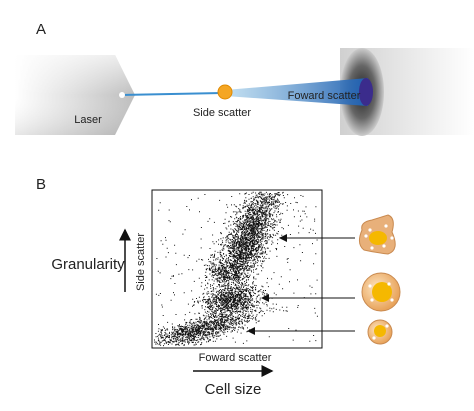 The width and height of the screenshot is (474, 411). Describe the element at coordinates (88, 120) in the screenshot. I see `laser-label: Laser` at that location.